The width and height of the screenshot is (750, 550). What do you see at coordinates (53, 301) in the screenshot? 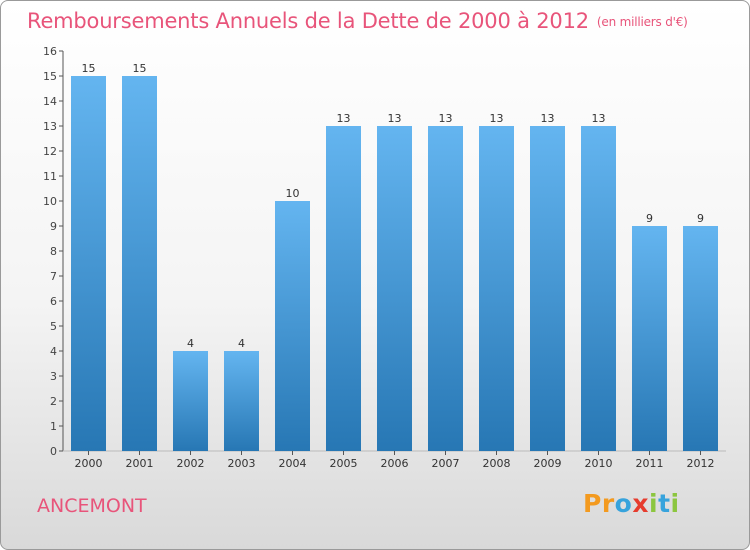
I see `y-tick-label: 6` at bounding box center [53, 301].